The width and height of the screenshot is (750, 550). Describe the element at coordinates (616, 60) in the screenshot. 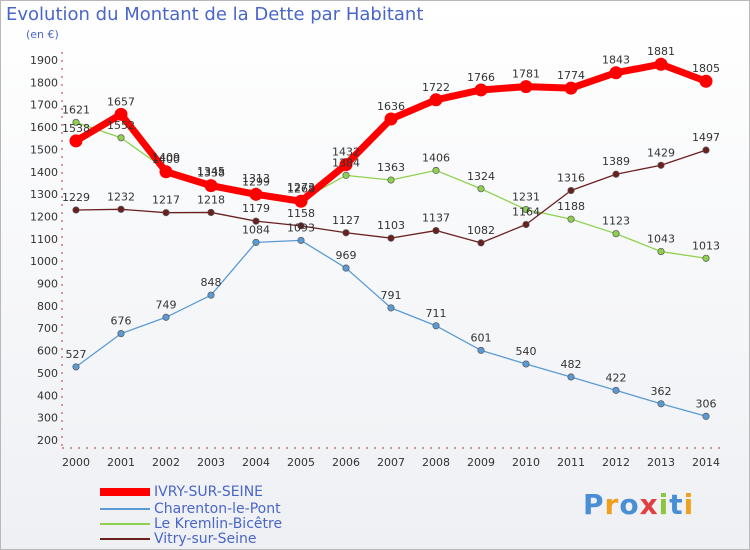

I see `data-label: 1843` at that location.